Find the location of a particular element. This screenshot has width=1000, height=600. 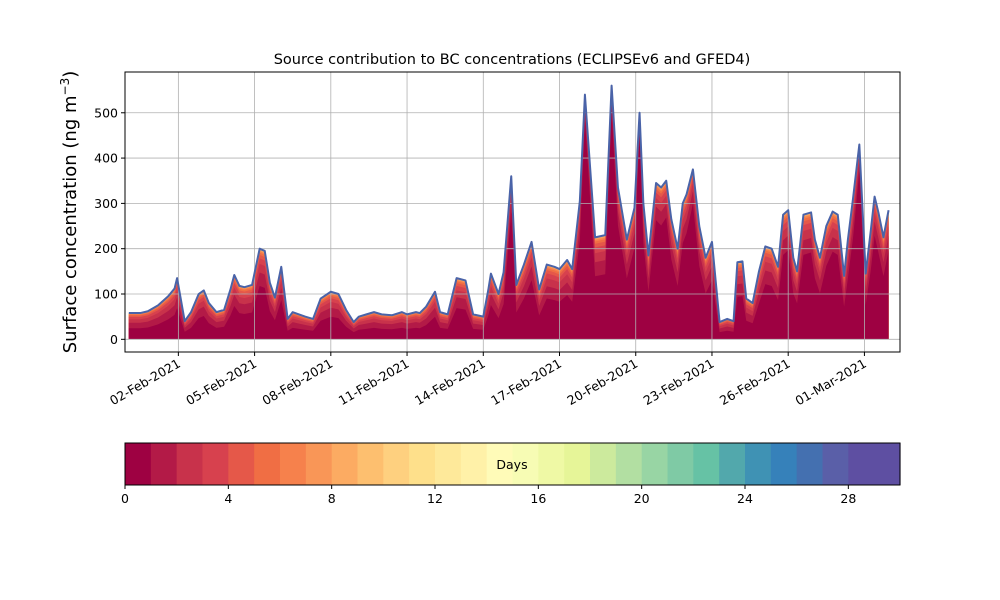

x-tick-label: 26-Feb-2021 is located at coordinates (755, 382).